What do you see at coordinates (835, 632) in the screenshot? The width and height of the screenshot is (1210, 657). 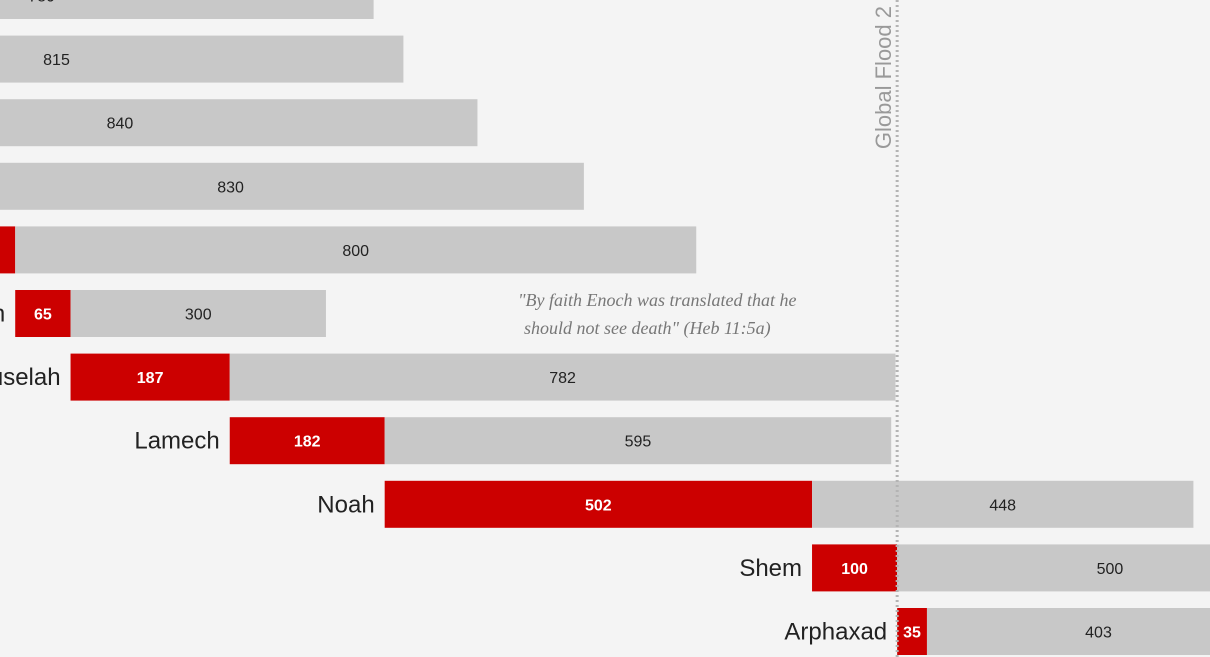 I see `row-name-label: Arphaxad` at bounding box center [835, 632].